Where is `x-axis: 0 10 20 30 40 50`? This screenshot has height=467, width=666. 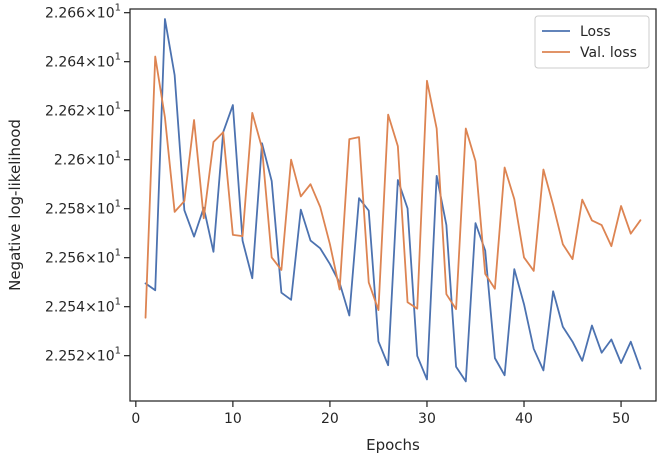
x-axis: 0 10 20 30 40 50 is located at coordinates (380, 414).